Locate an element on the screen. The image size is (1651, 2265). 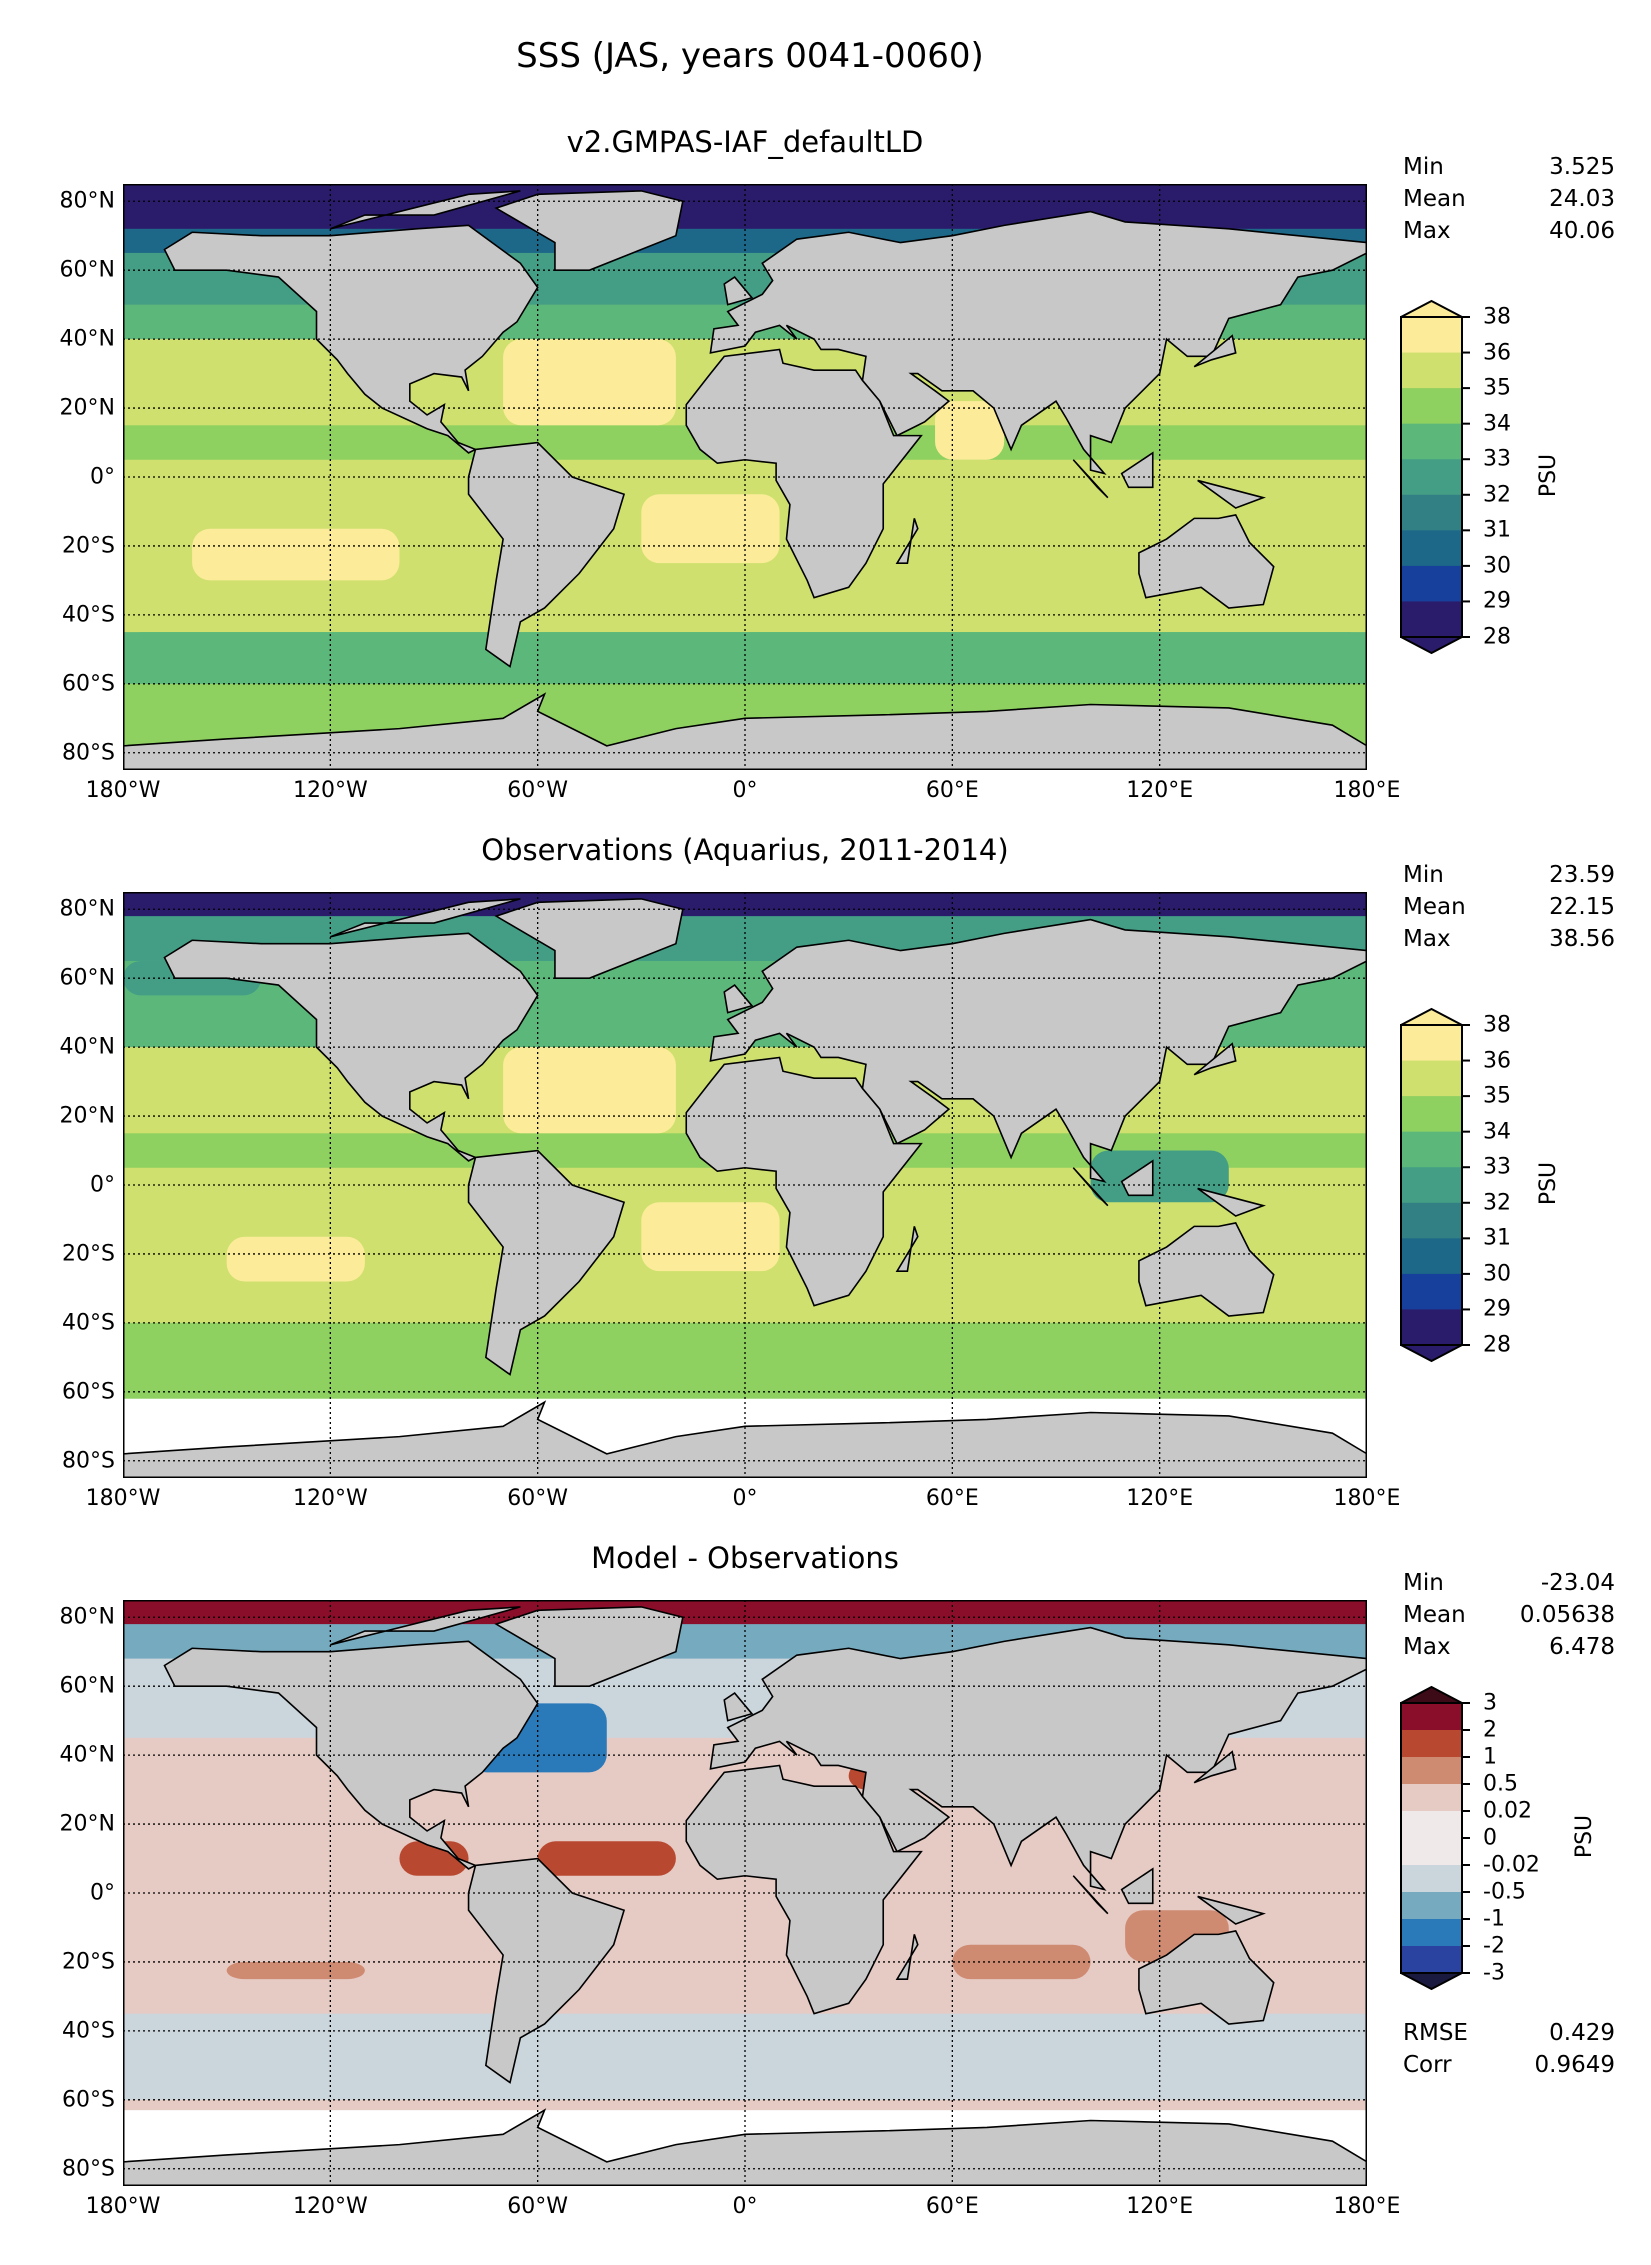
colorbar-tick-label: -2 is located at coordinates (1494, 1946).